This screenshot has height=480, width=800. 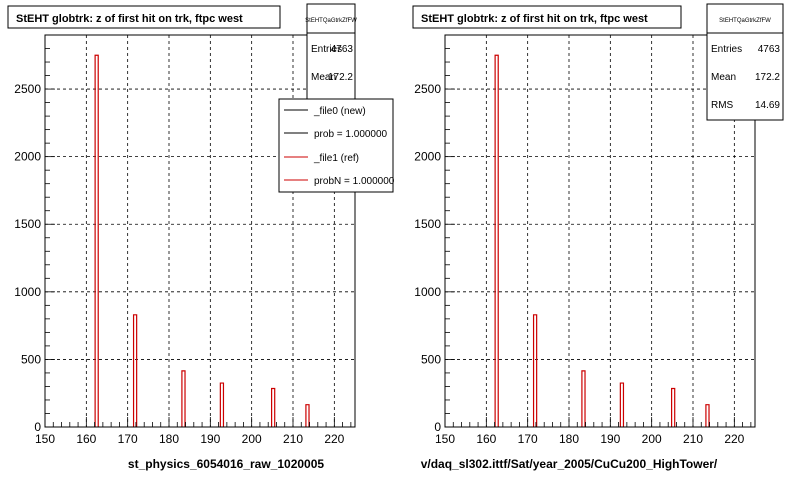 What do you see at coordinates (722, 105) in the screenshot?
I see `stats-label-rms: RMS` at bounding box center [722, 105].